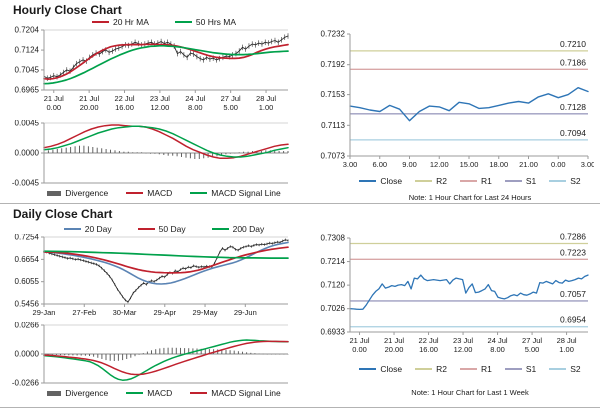 The width and height of the screenshot is (600, 413). Describe the element at coordinates (246, 393) in the screenshot. I see `legend-label: MACD Signal Line` at that location.